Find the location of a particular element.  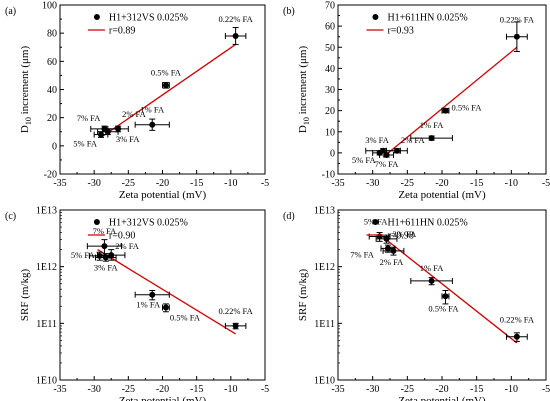

y-axis-label: D10 increment (μm) is located at coordinates (304, 90).